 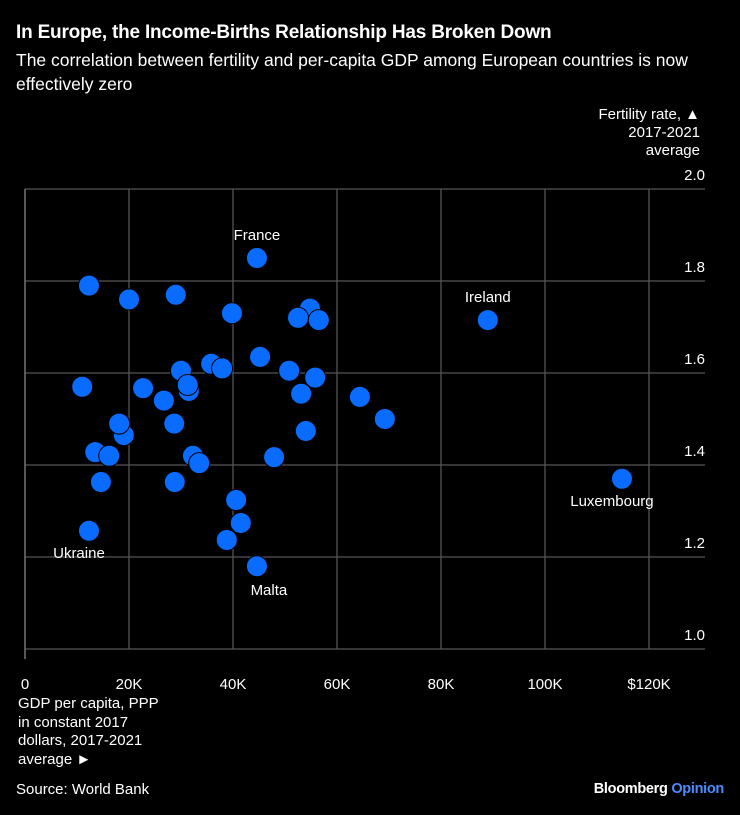 I want to click on x-tick-label: 100K, so click(x=544, y=684).